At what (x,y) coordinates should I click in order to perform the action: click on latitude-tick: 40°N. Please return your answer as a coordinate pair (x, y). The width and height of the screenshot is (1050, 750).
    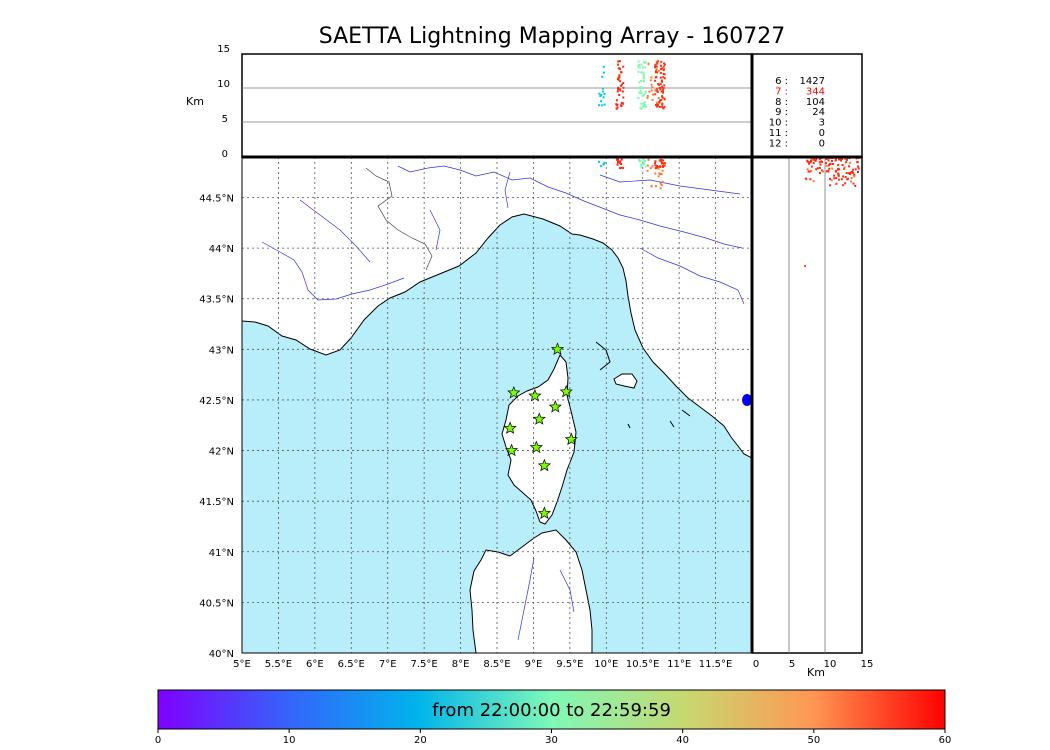
    Looking at the image, I should click on (221, 654).